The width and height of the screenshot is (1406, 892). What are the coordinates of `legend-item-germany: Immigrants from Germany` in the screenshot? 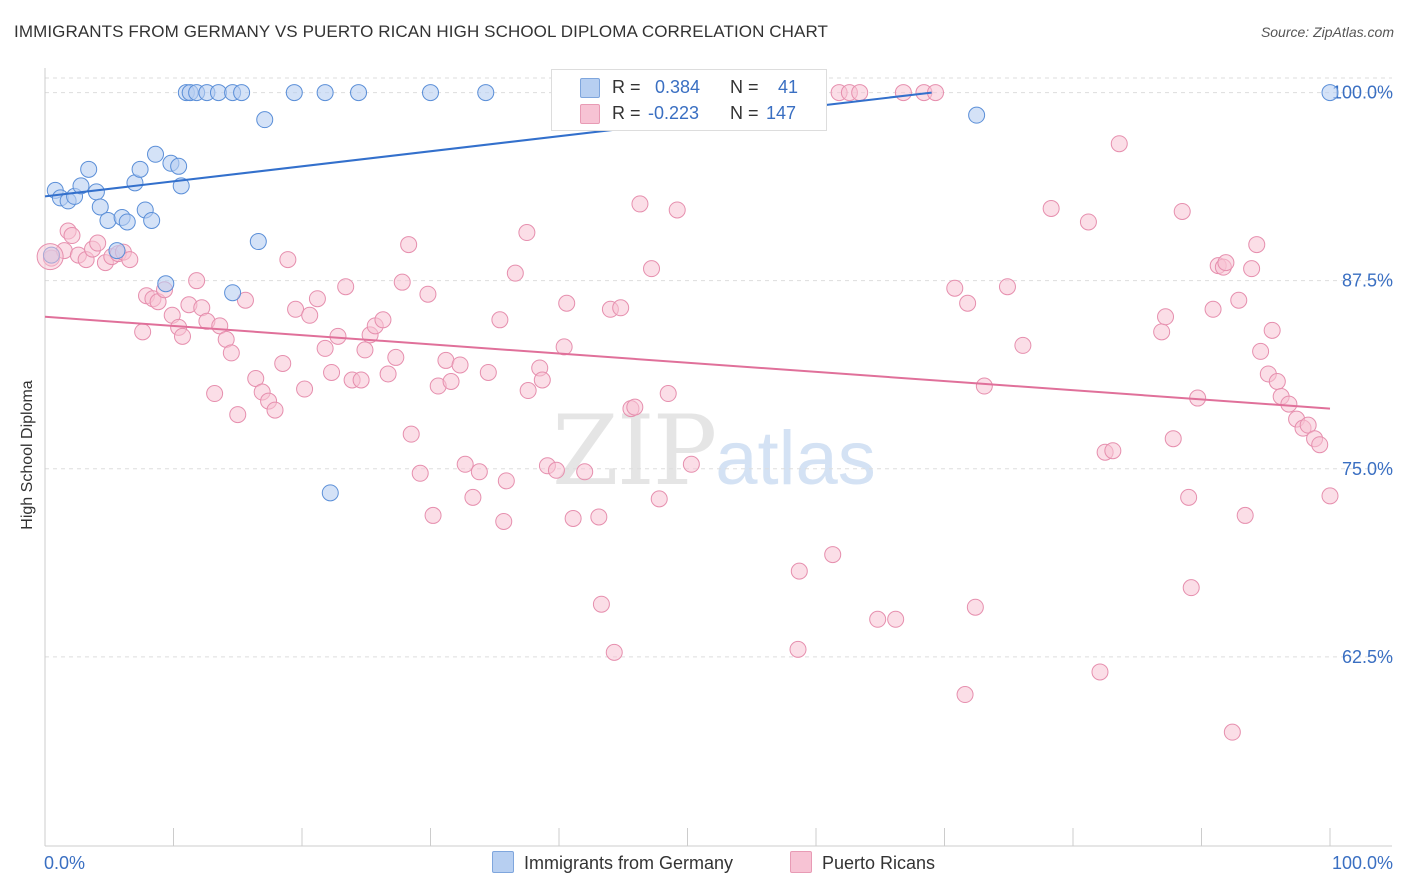 It's located at (612, 862).